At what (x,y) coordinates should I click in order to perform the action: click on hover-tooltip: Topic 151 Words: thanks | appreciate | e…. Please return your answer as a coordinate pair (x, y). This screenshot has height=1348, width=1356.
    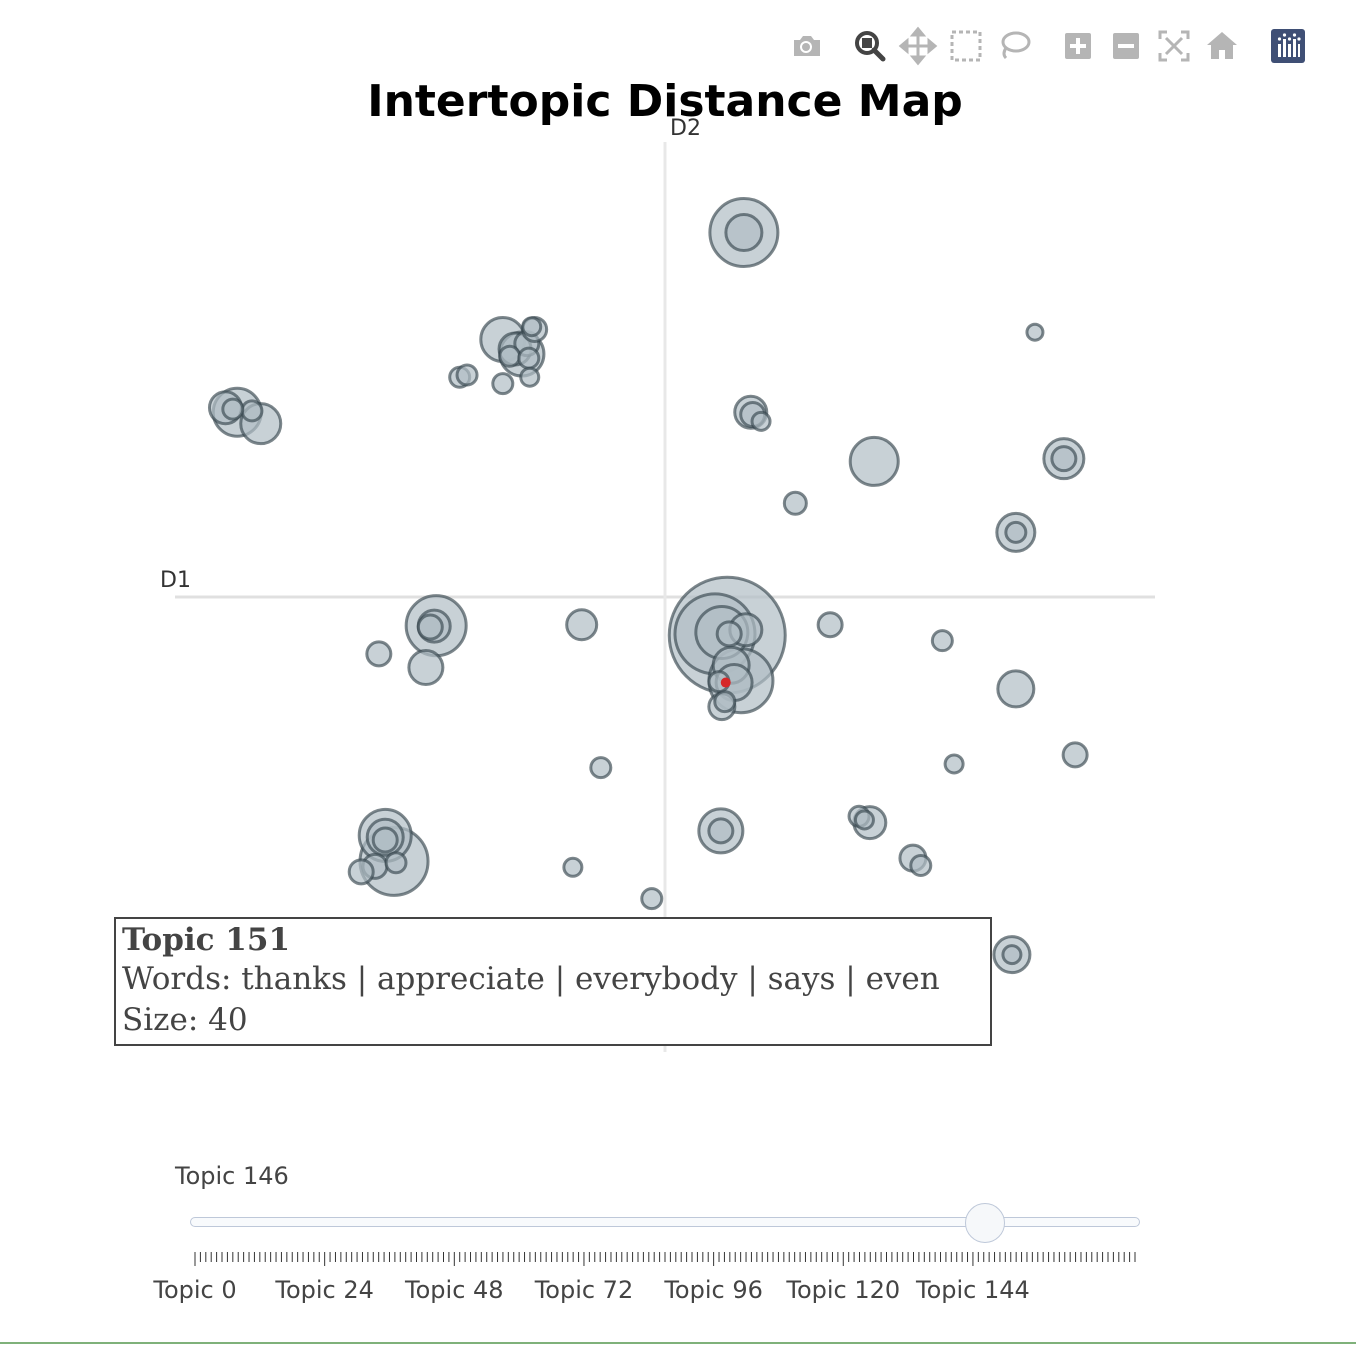
    Looking at the image, I should click on (553, 981).